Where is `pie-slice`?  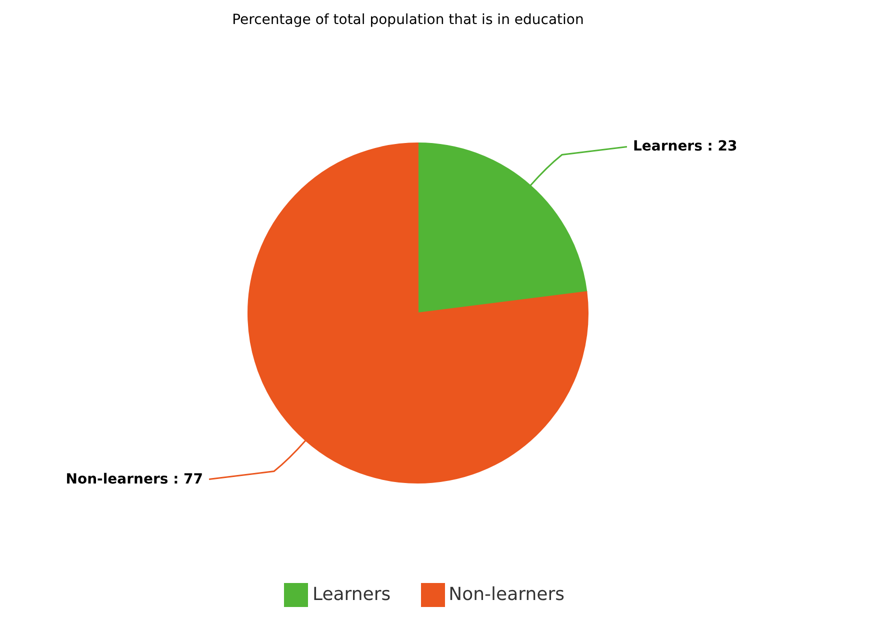 pie-slice is located at coordinates (503, 228).